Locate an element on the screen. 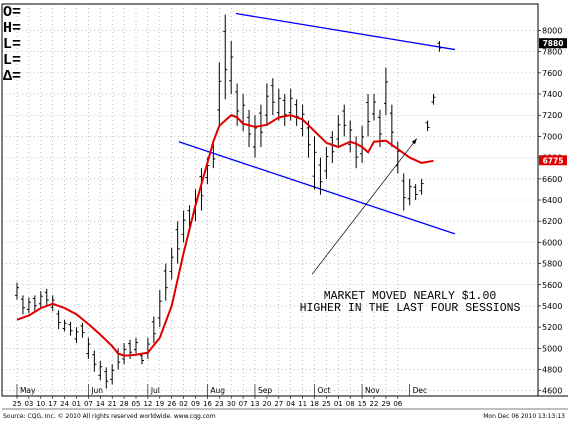  y-tick-label: 5800 is located at coordinates (552, 264).